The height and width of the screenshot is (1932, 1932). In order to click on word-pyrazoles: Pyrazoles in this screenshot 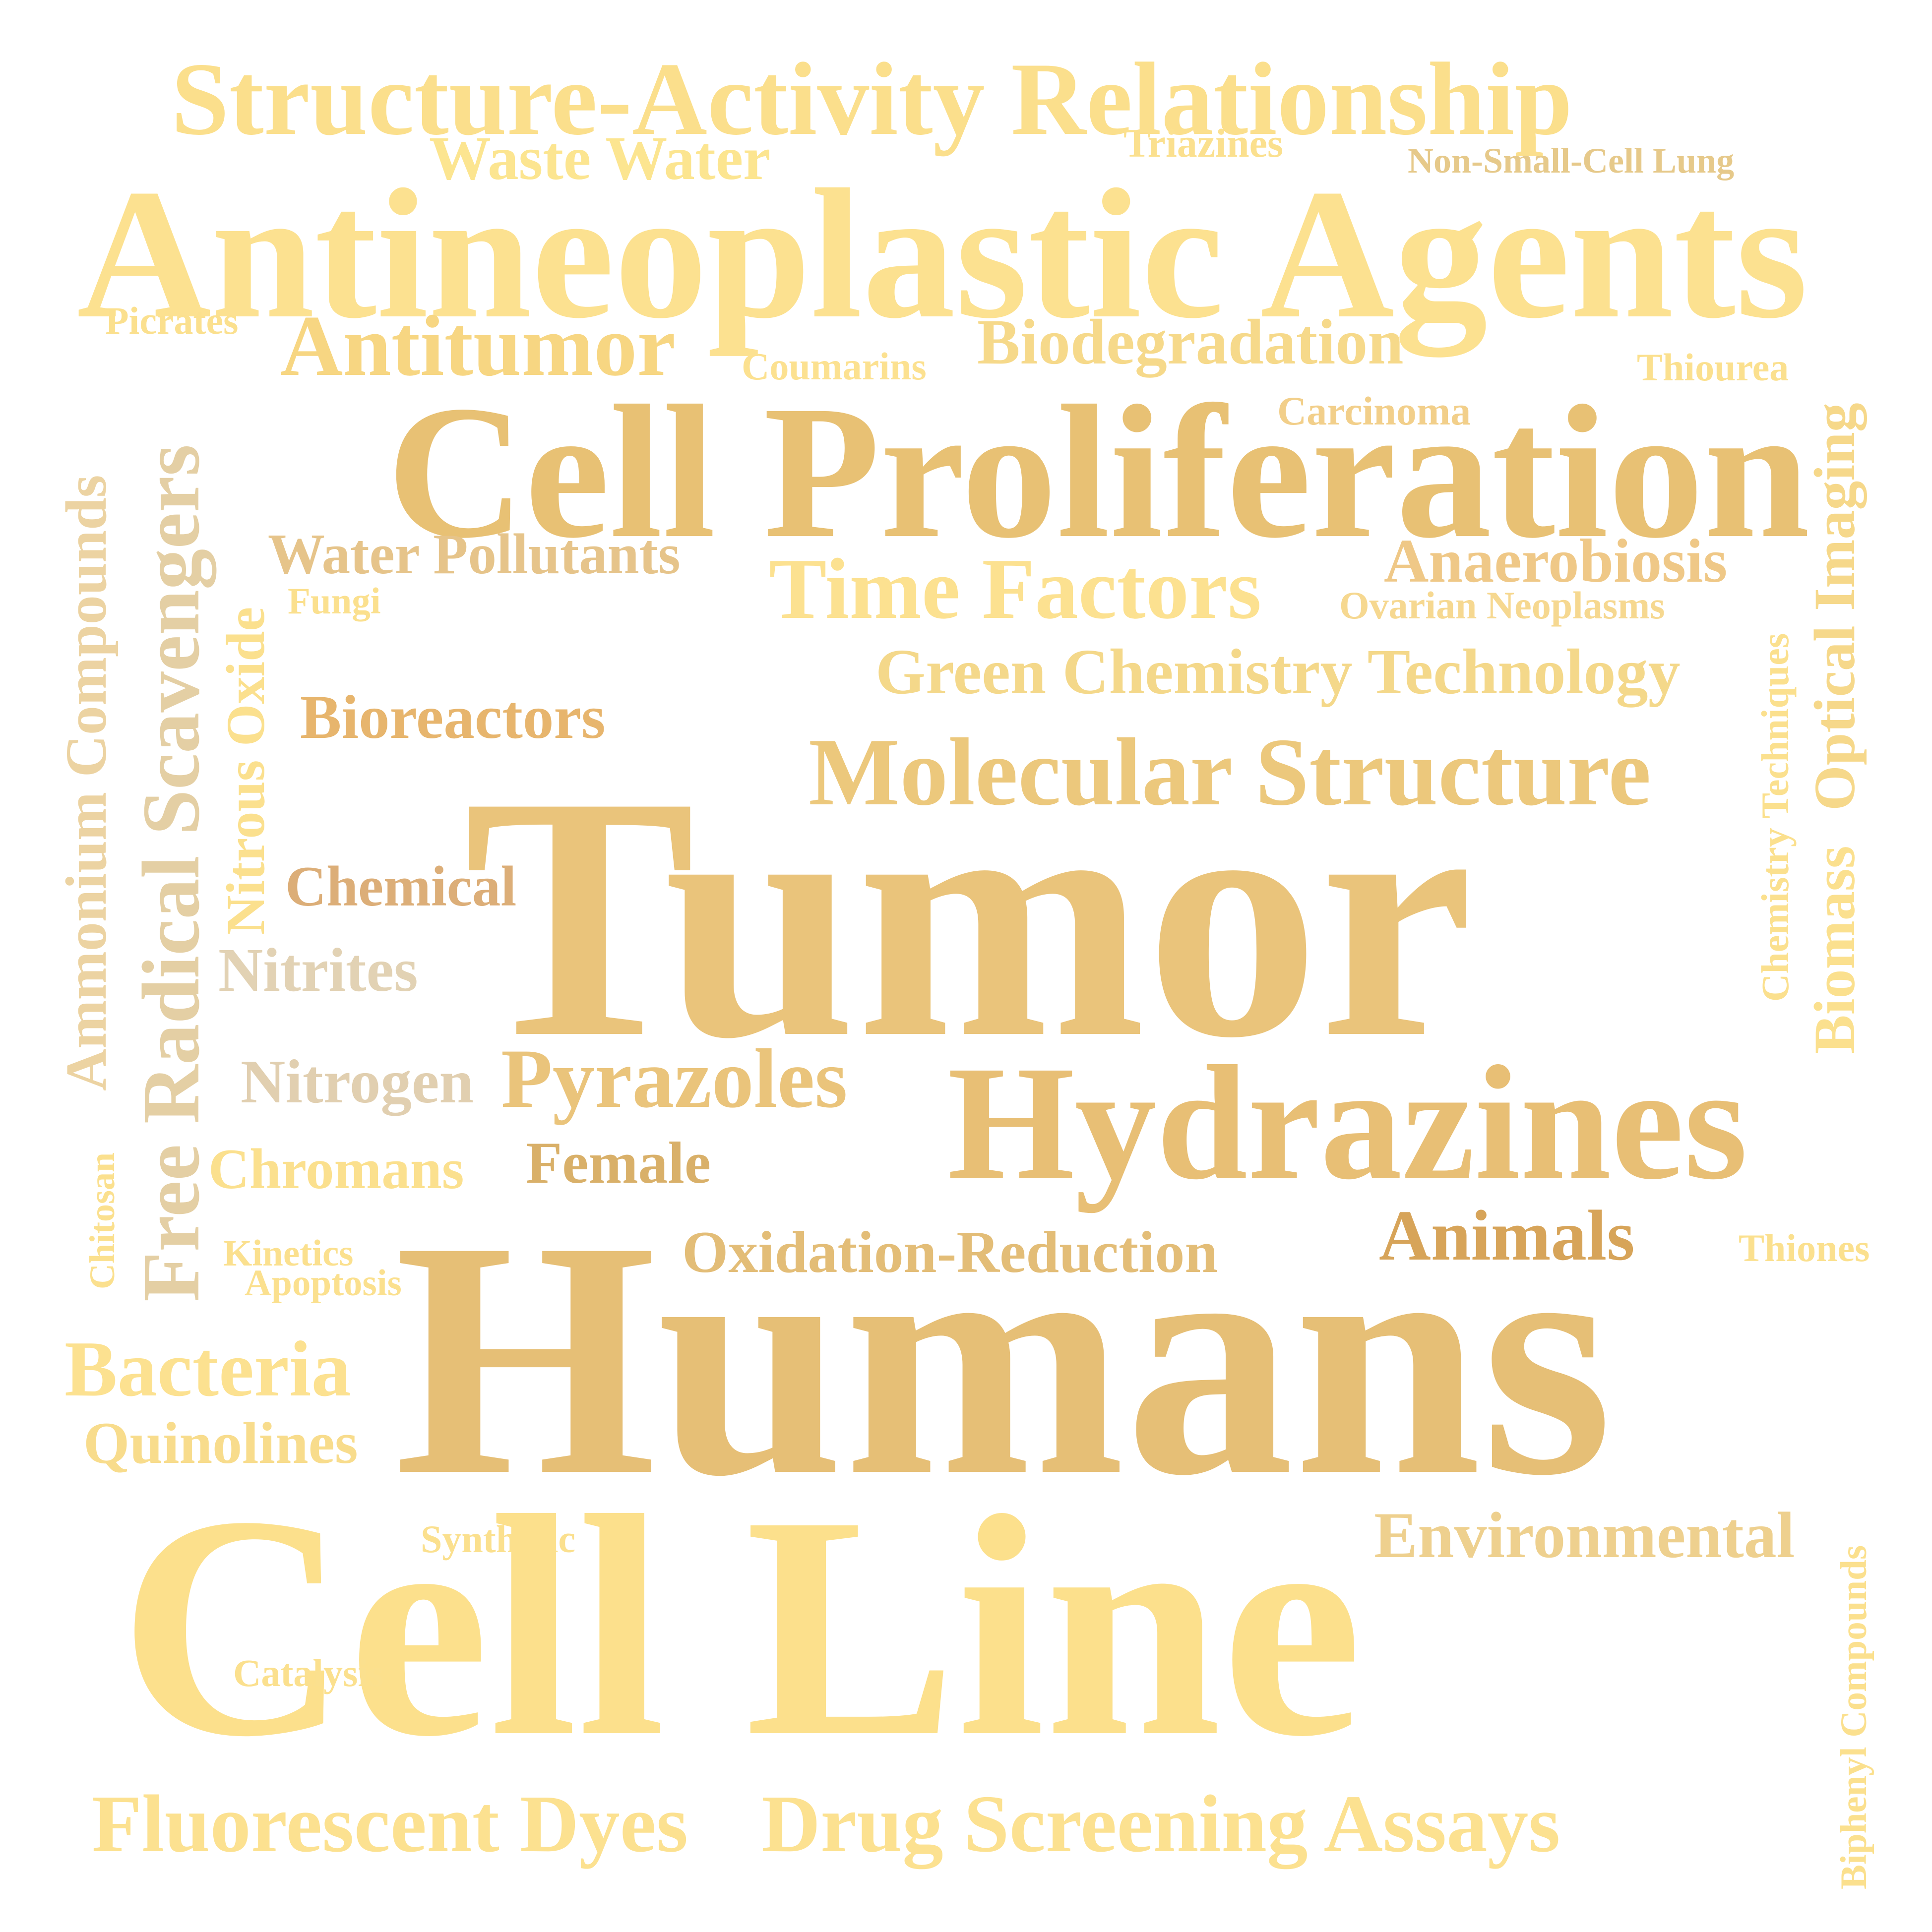, I will do `click(674, 1078)`.